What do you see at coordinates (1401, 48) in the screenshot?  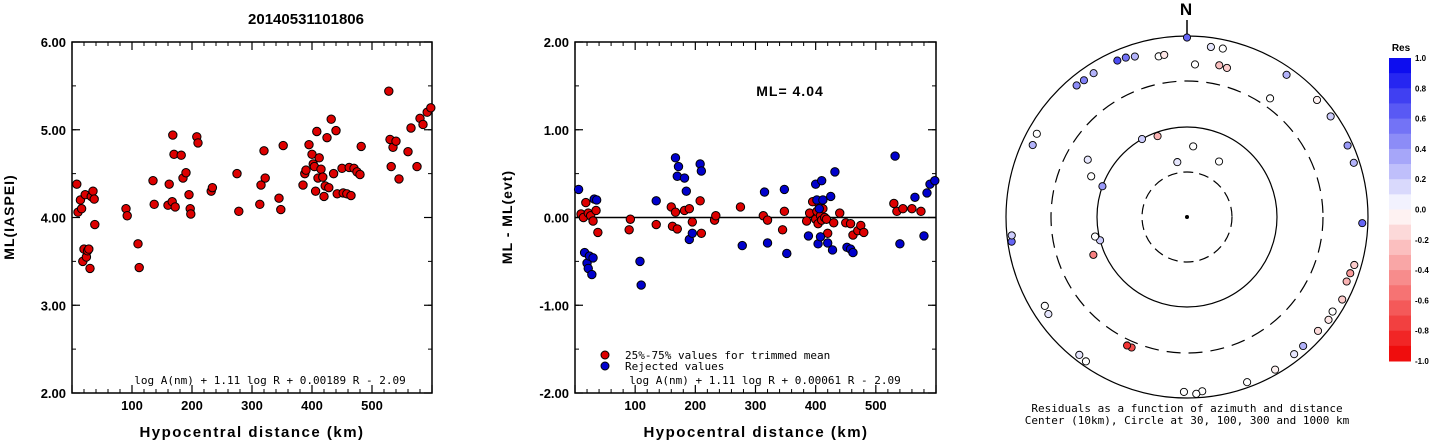 I see `colorbar-title: Res` at bounding box center [1401, 48].